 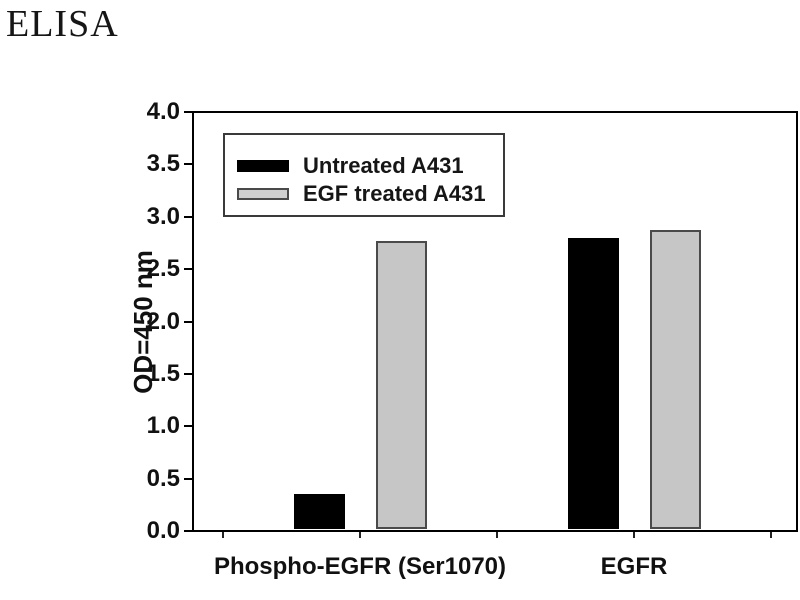 I want to click on y-tick-label-2.5: 2.5, so click(x=163, y=269).